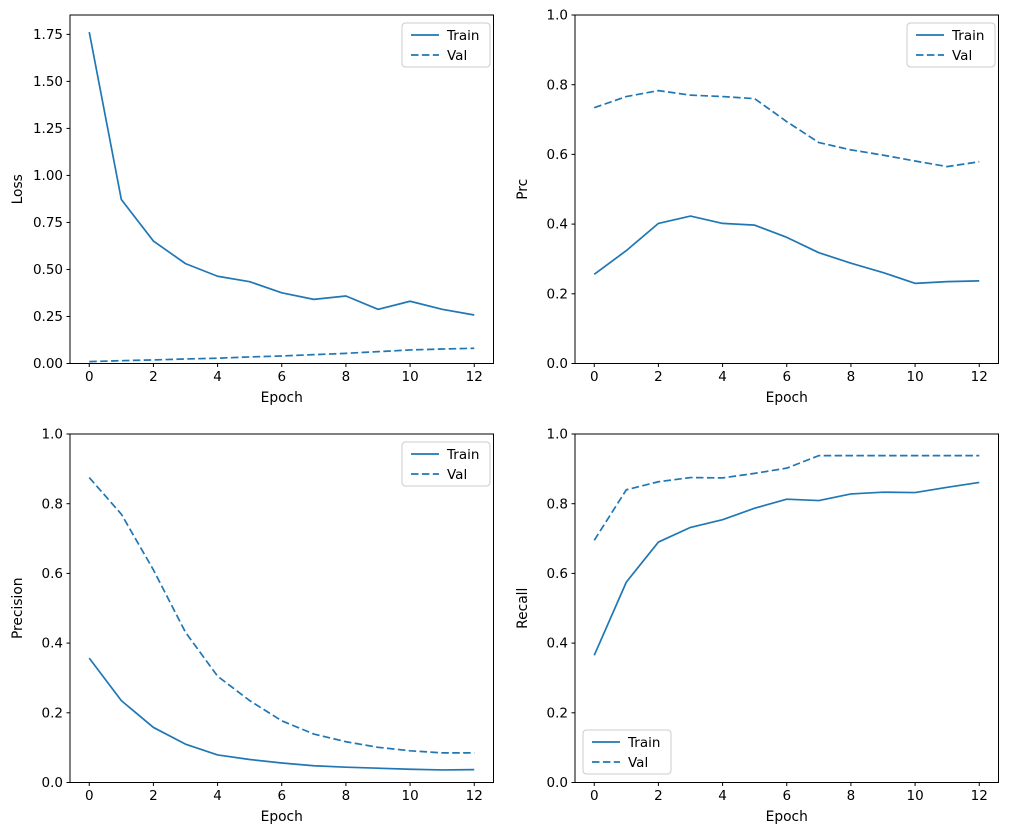 Image resolution: width=1010 pixels, height=838 pixels. Describe the element at coordinates (48, 364) in the screenshot. I see `y-tick-label: 0.00` at that location.